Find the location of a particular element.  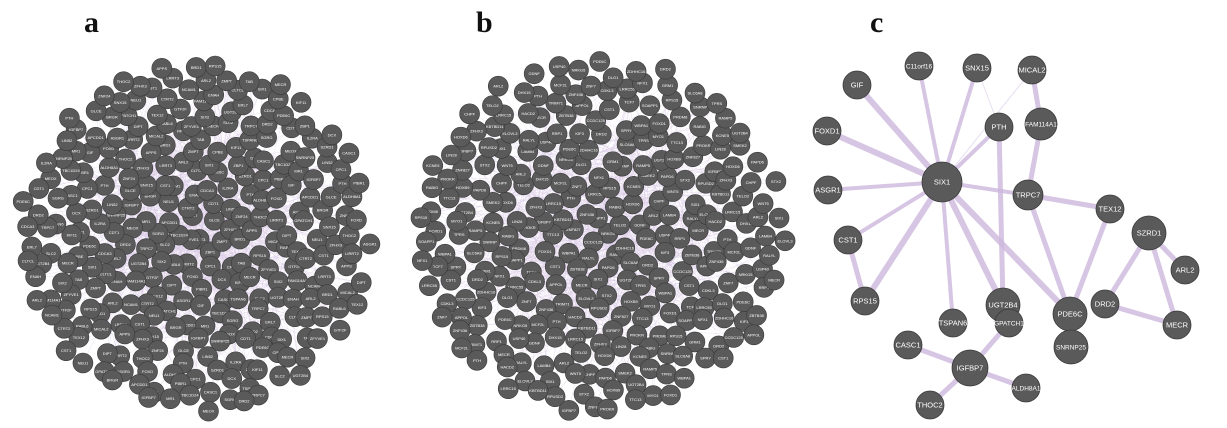

network-b-node-label: STX2 is located at coordinates (776, 181).